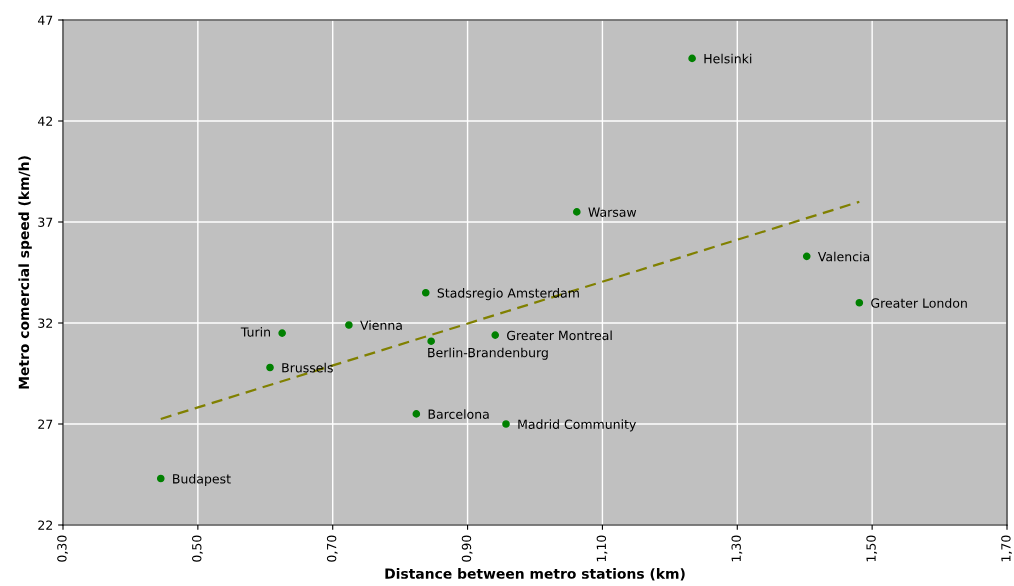 Image resolution: width=1014 pixels, height=586 pixels. I want to click on y-tick-label: 27, so click(45, 424).